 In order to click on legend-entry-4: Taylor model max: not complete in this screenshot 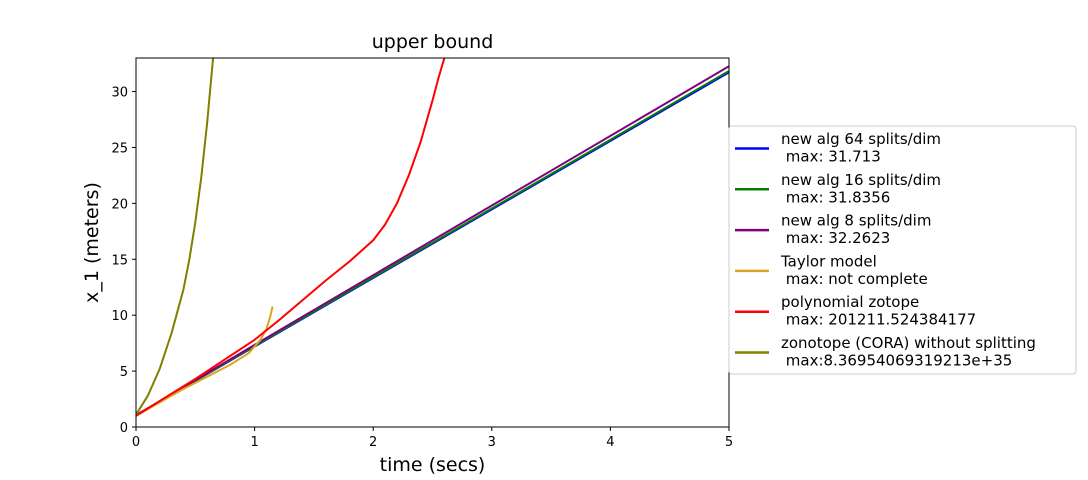, I will do `click(854, 270)`.